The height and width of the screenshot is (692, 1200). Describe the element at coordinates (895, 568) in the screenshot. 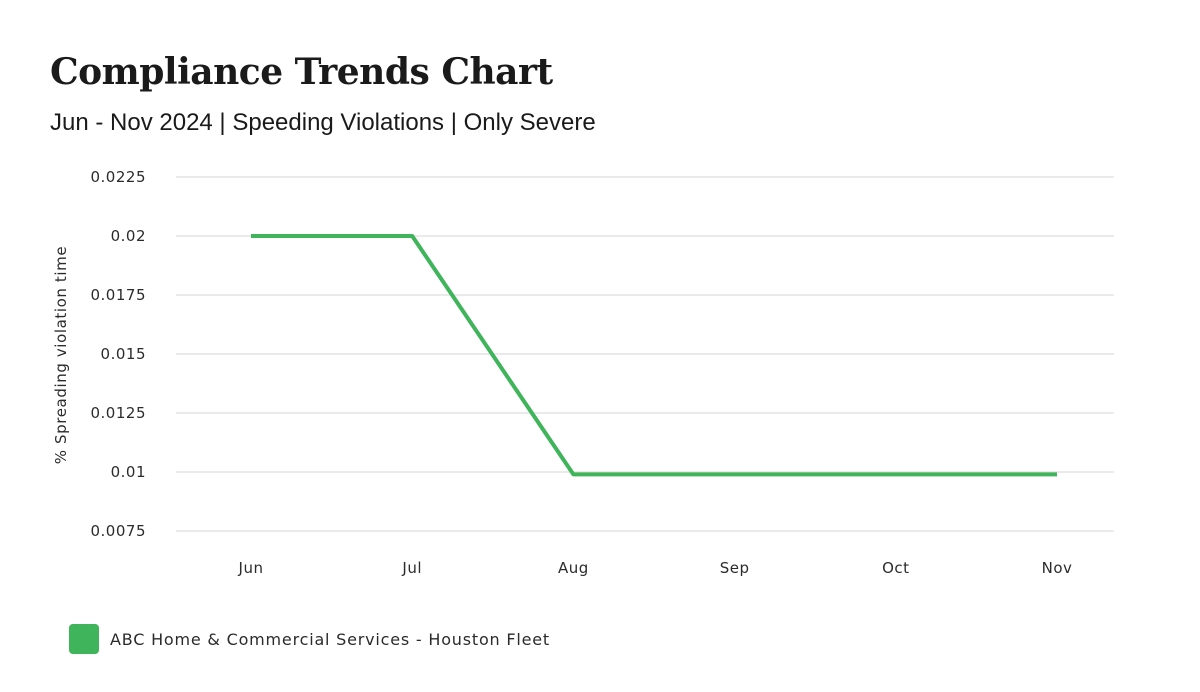

I see `x-tick-label: Oct` at that location.